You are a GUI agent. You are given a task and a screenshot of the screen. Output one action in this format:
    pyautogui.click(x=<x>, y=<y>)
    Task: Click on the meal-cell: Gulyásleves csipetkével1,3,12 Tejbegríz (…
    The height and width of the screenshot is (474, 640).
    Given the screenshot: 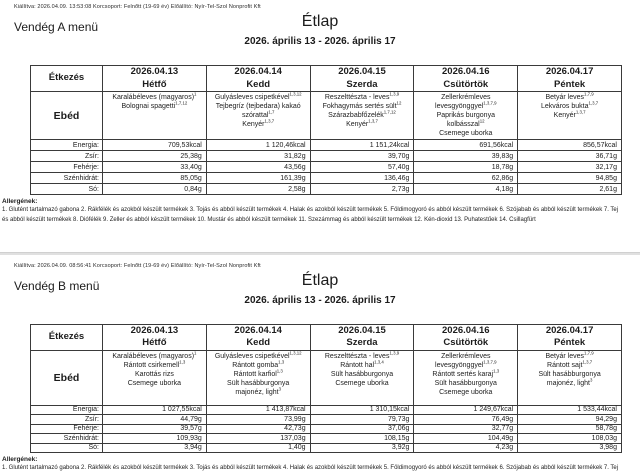 What is the action you would take?
    pyautogui.click(x=258, y=115)
    